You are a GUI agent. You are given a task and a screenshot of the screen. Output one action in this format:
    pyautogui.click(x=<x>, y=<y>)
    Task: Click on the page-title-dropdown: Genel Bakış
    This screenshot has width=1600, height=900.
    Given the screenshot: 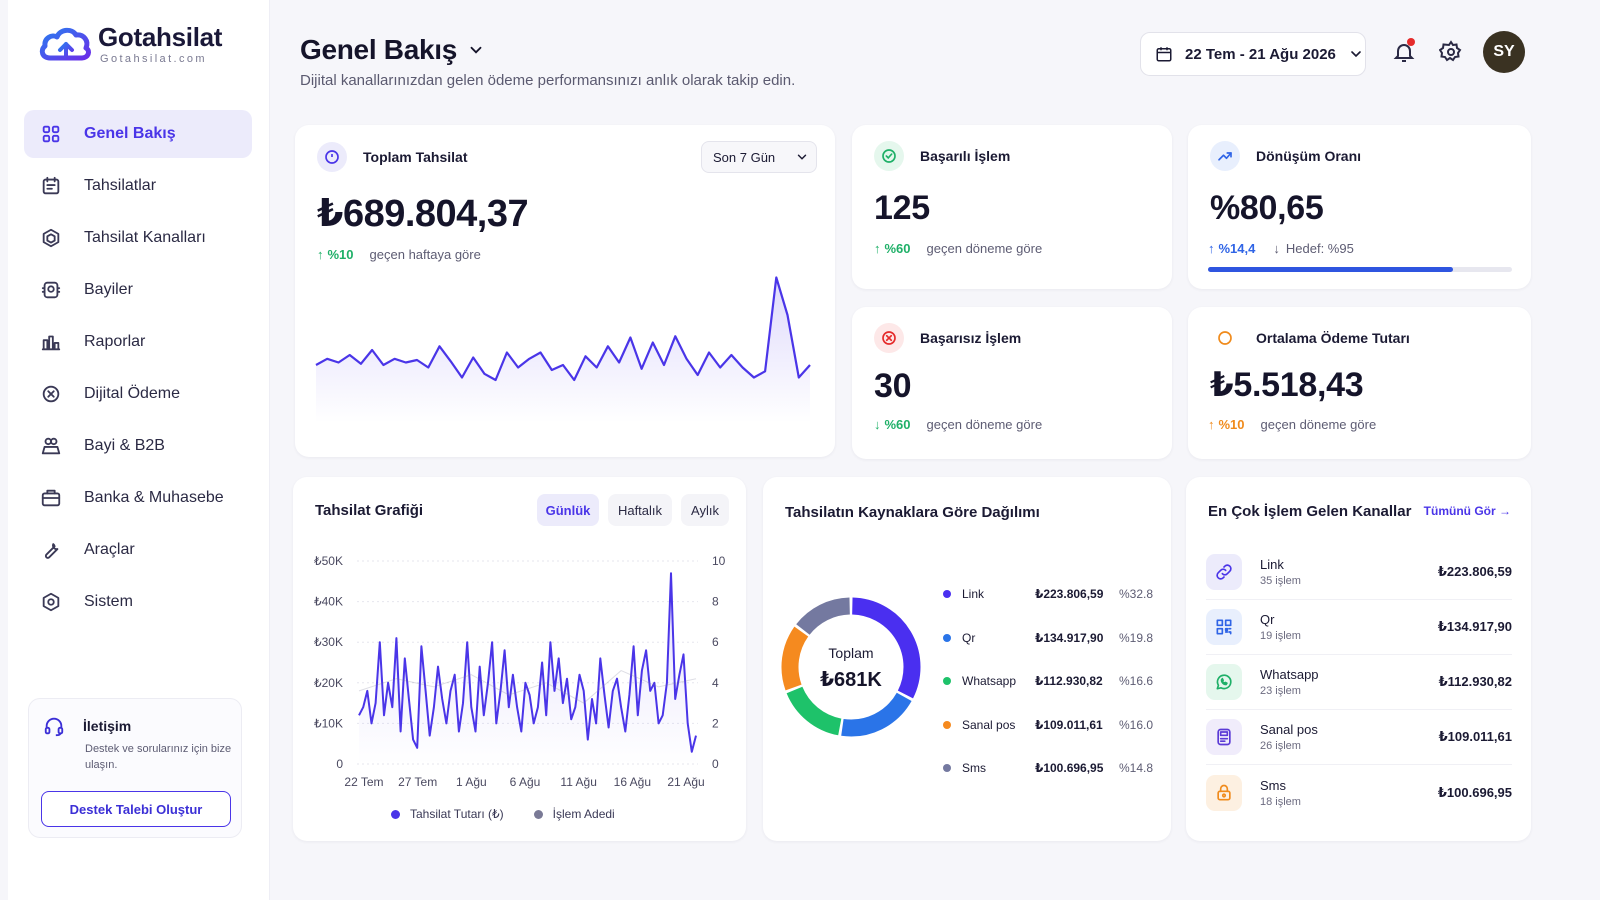 What is the action you would take?
    pyautogui.click(x=392, y=50)
    